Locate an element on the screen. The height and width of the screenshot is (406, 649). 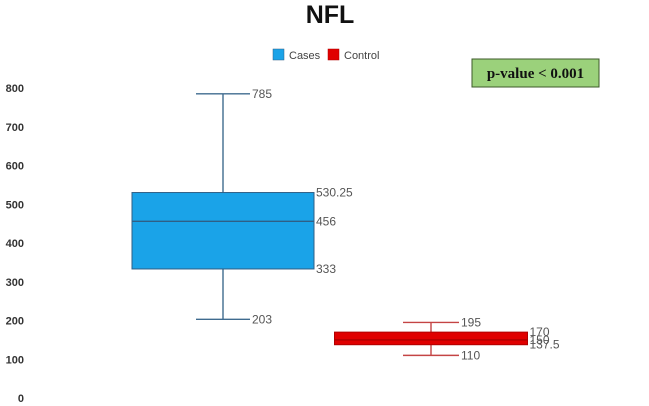
label-q1: 137.5 is located at coordinates (545, 345).